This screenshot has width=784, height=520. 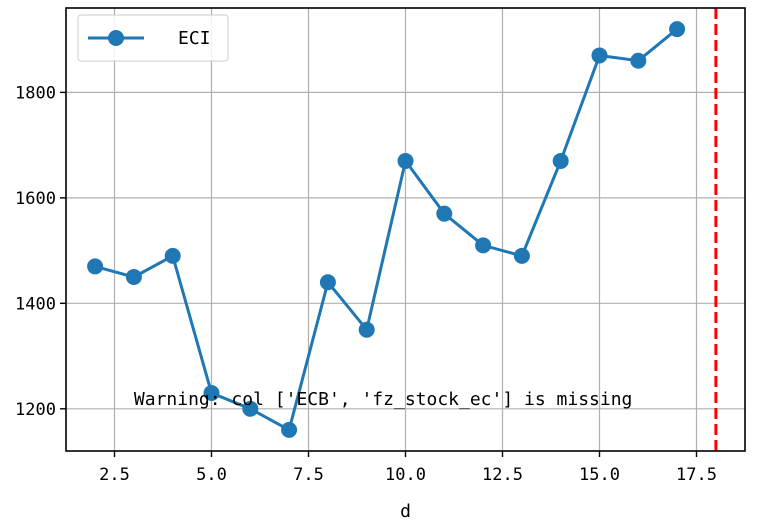 I want to click on x-tick-label: 12.5, so click(x=502, y=475).